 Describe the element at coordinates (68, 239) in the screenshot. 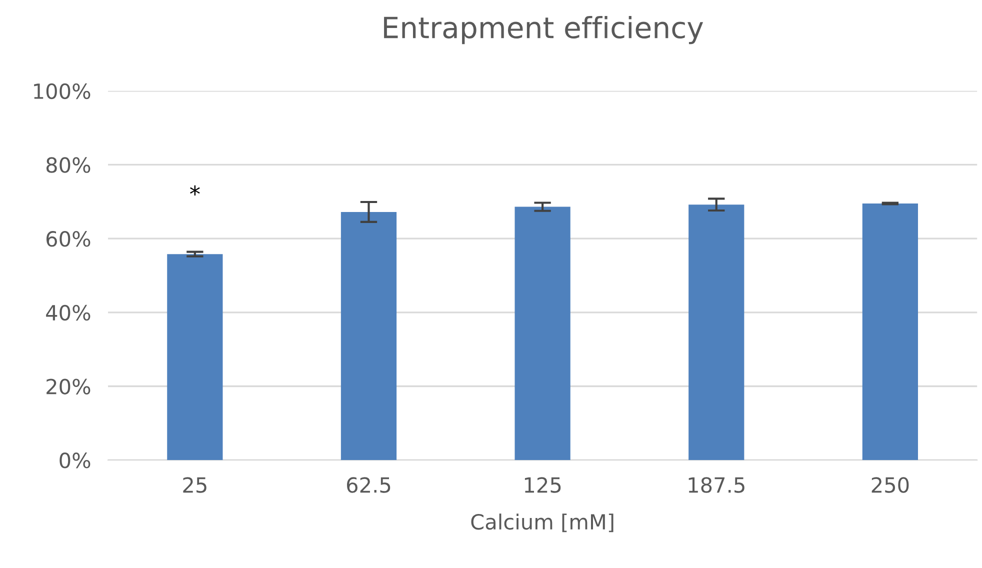

I see `y-tick-label: 60%` at that location.